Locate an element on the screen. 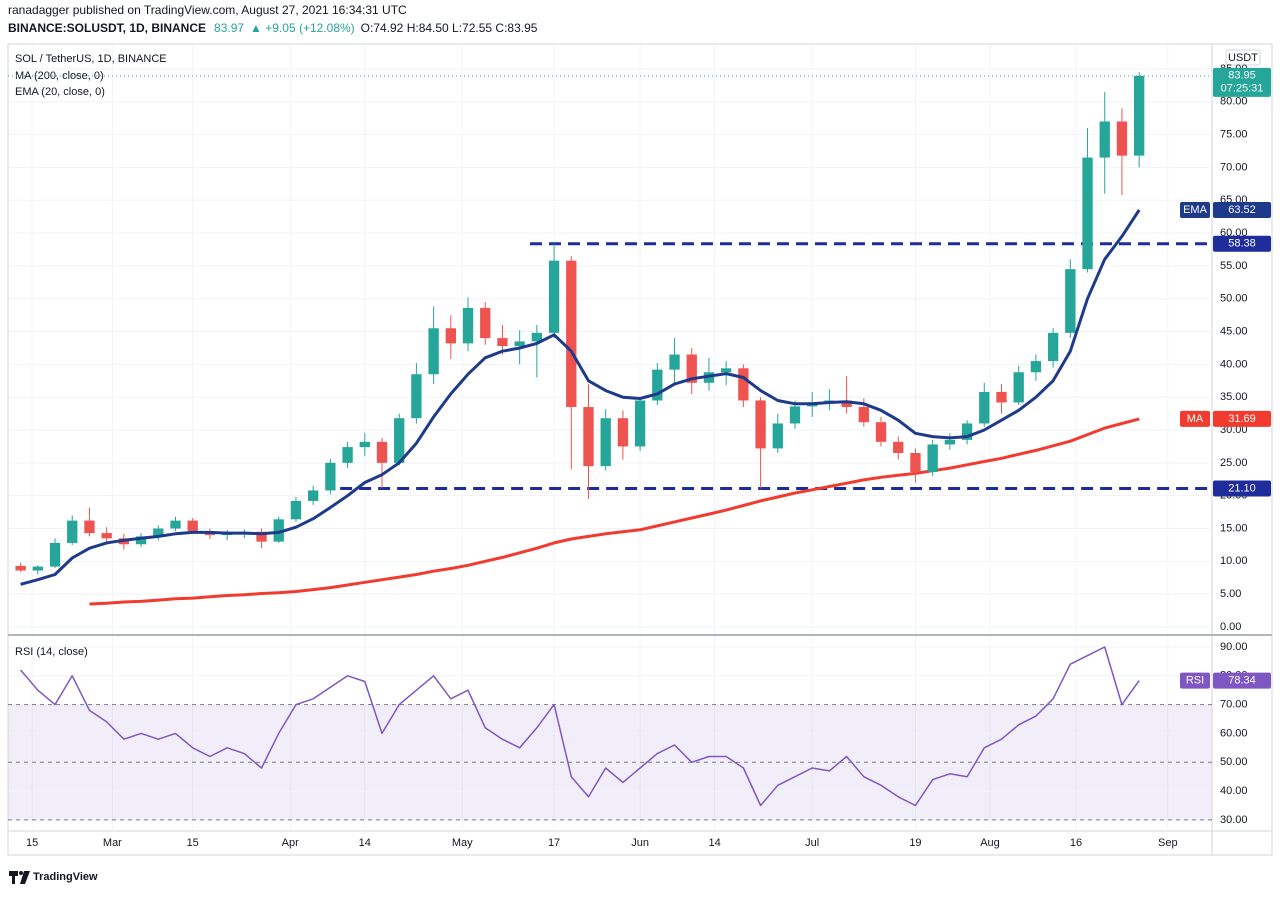 This screenshot has height=900, width=1280. y-tick-label: 80.00 is located at coordinates (1234, 102).